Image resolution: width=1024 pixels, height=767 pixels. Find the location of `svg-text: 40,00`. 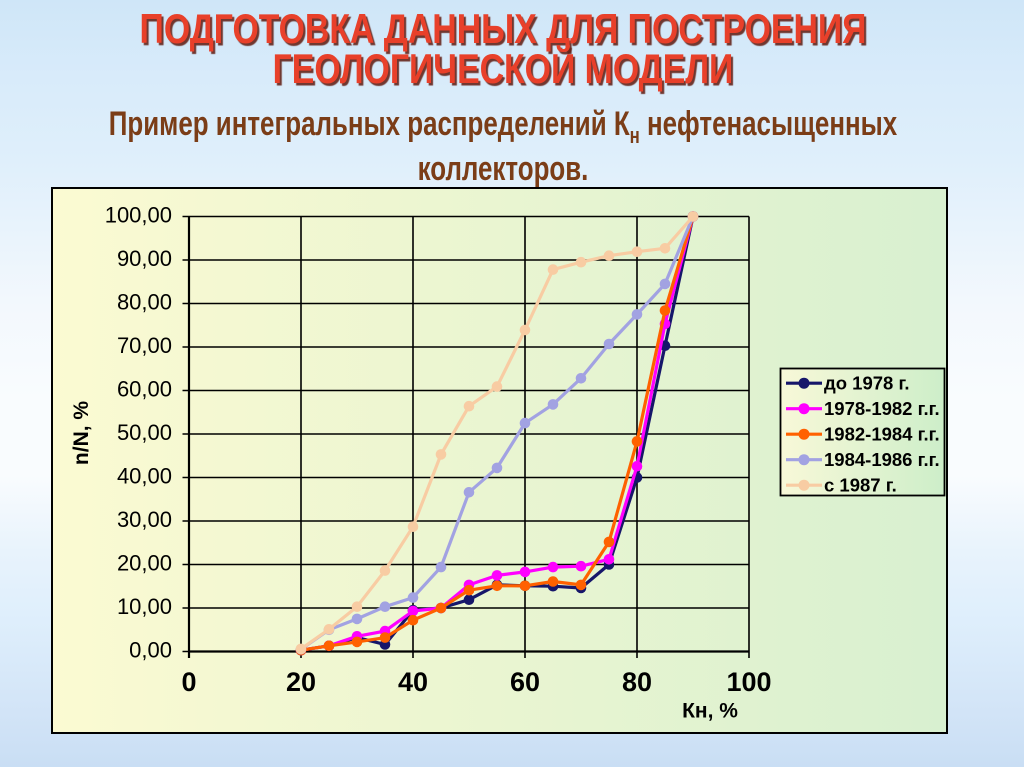

svg-text: 40,00 is located at coordinates (144, 476).